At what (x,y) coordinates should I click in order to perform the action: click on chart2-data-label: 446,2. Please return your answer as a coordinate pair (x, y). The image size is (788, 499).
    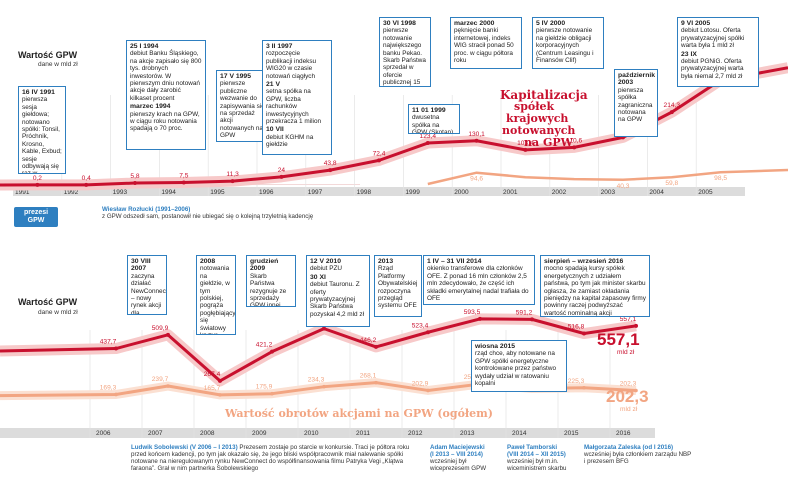
    Looking at the image, I should click on (368, 340).